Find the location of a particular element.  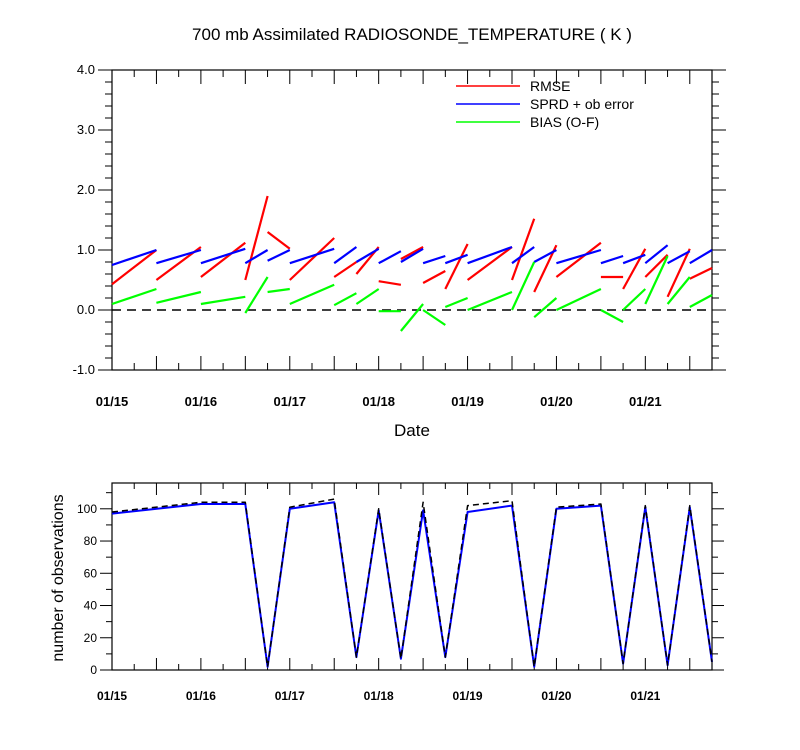

y-tick-label: 40 is located at coordinates (91, 606).